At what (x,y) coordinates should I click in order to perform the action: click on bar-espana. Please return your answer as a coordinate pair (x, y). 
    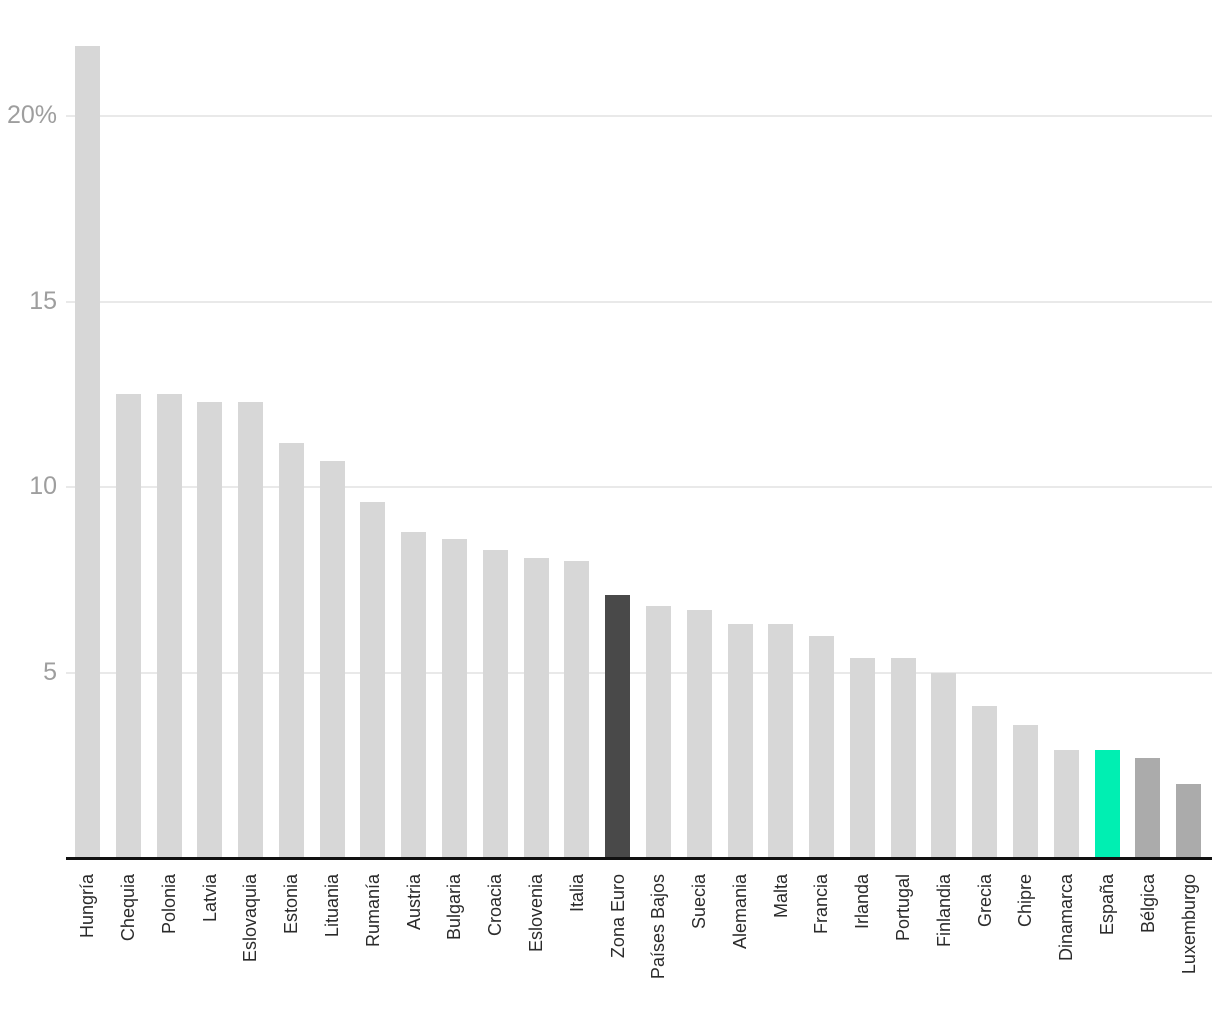
    Looking at the image, I should click on (1107, 804).